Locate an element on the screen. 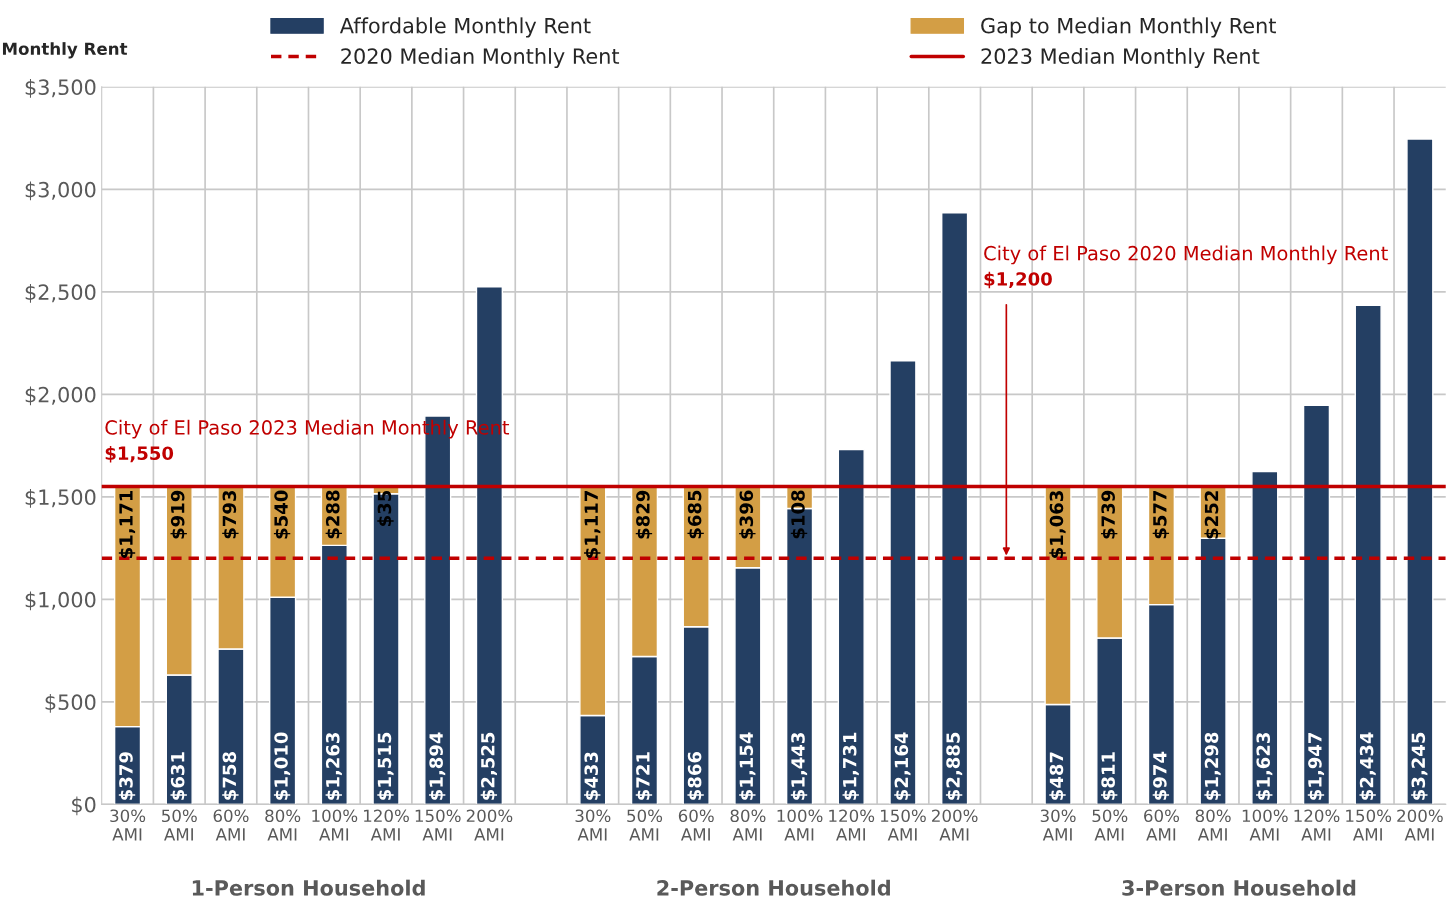 The image size is (1453, 914). y-tick-label: $2,500 is located at coordinates (60, 293).